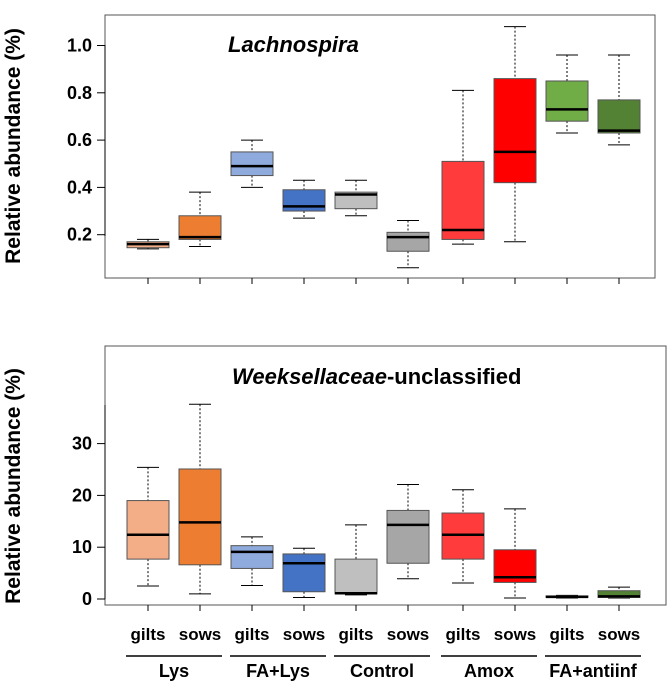 This screenshot has height=683, width=668. I want to click on chart-title-bottom: Weeksellaceae-unclassified, so click(376, 376).